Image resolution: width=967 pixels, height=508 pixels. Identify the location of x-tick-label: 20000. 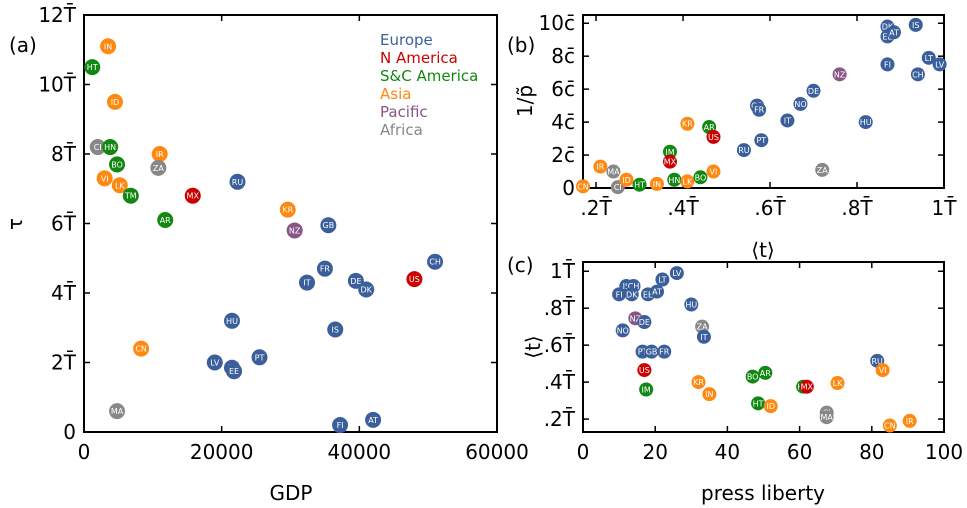
(222, 452).